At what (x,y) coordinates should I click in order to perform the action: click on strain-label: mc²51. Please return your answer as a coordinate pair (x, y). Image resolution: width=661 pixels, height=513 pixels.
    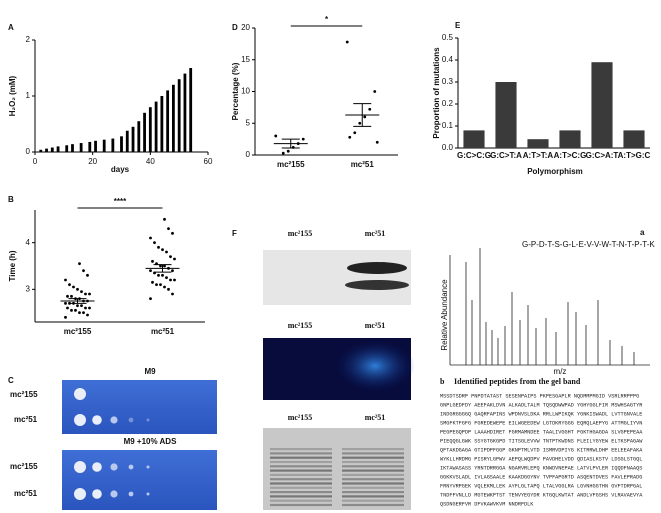
    Looking at the image, I should click on (26, 419).